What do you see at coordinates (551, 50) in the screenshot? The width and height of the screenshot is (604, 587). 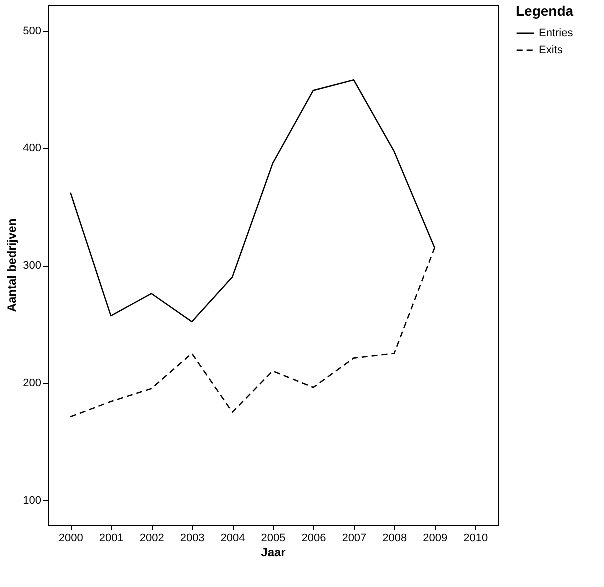 I see `legend-label: Exits` at bounding box center [551, 50].